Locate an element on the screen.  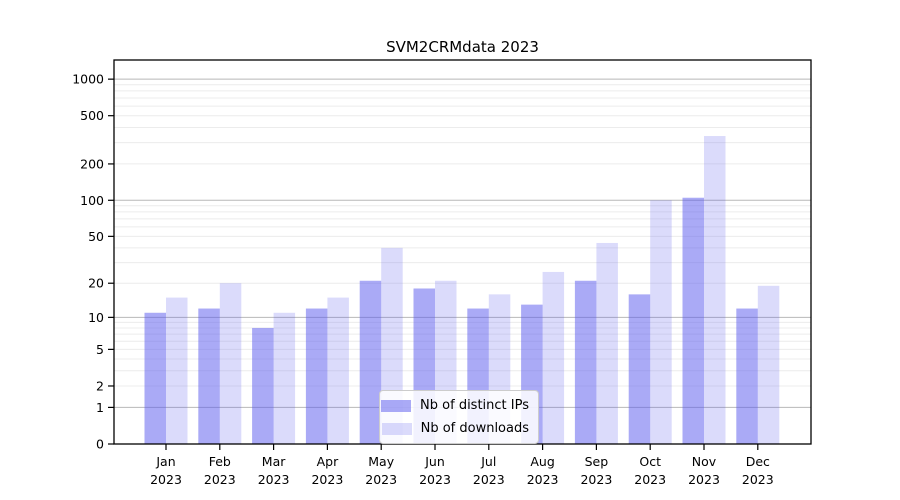
x-axis-tick-label-month-jan: Jan is located at coordinates (165, 461).